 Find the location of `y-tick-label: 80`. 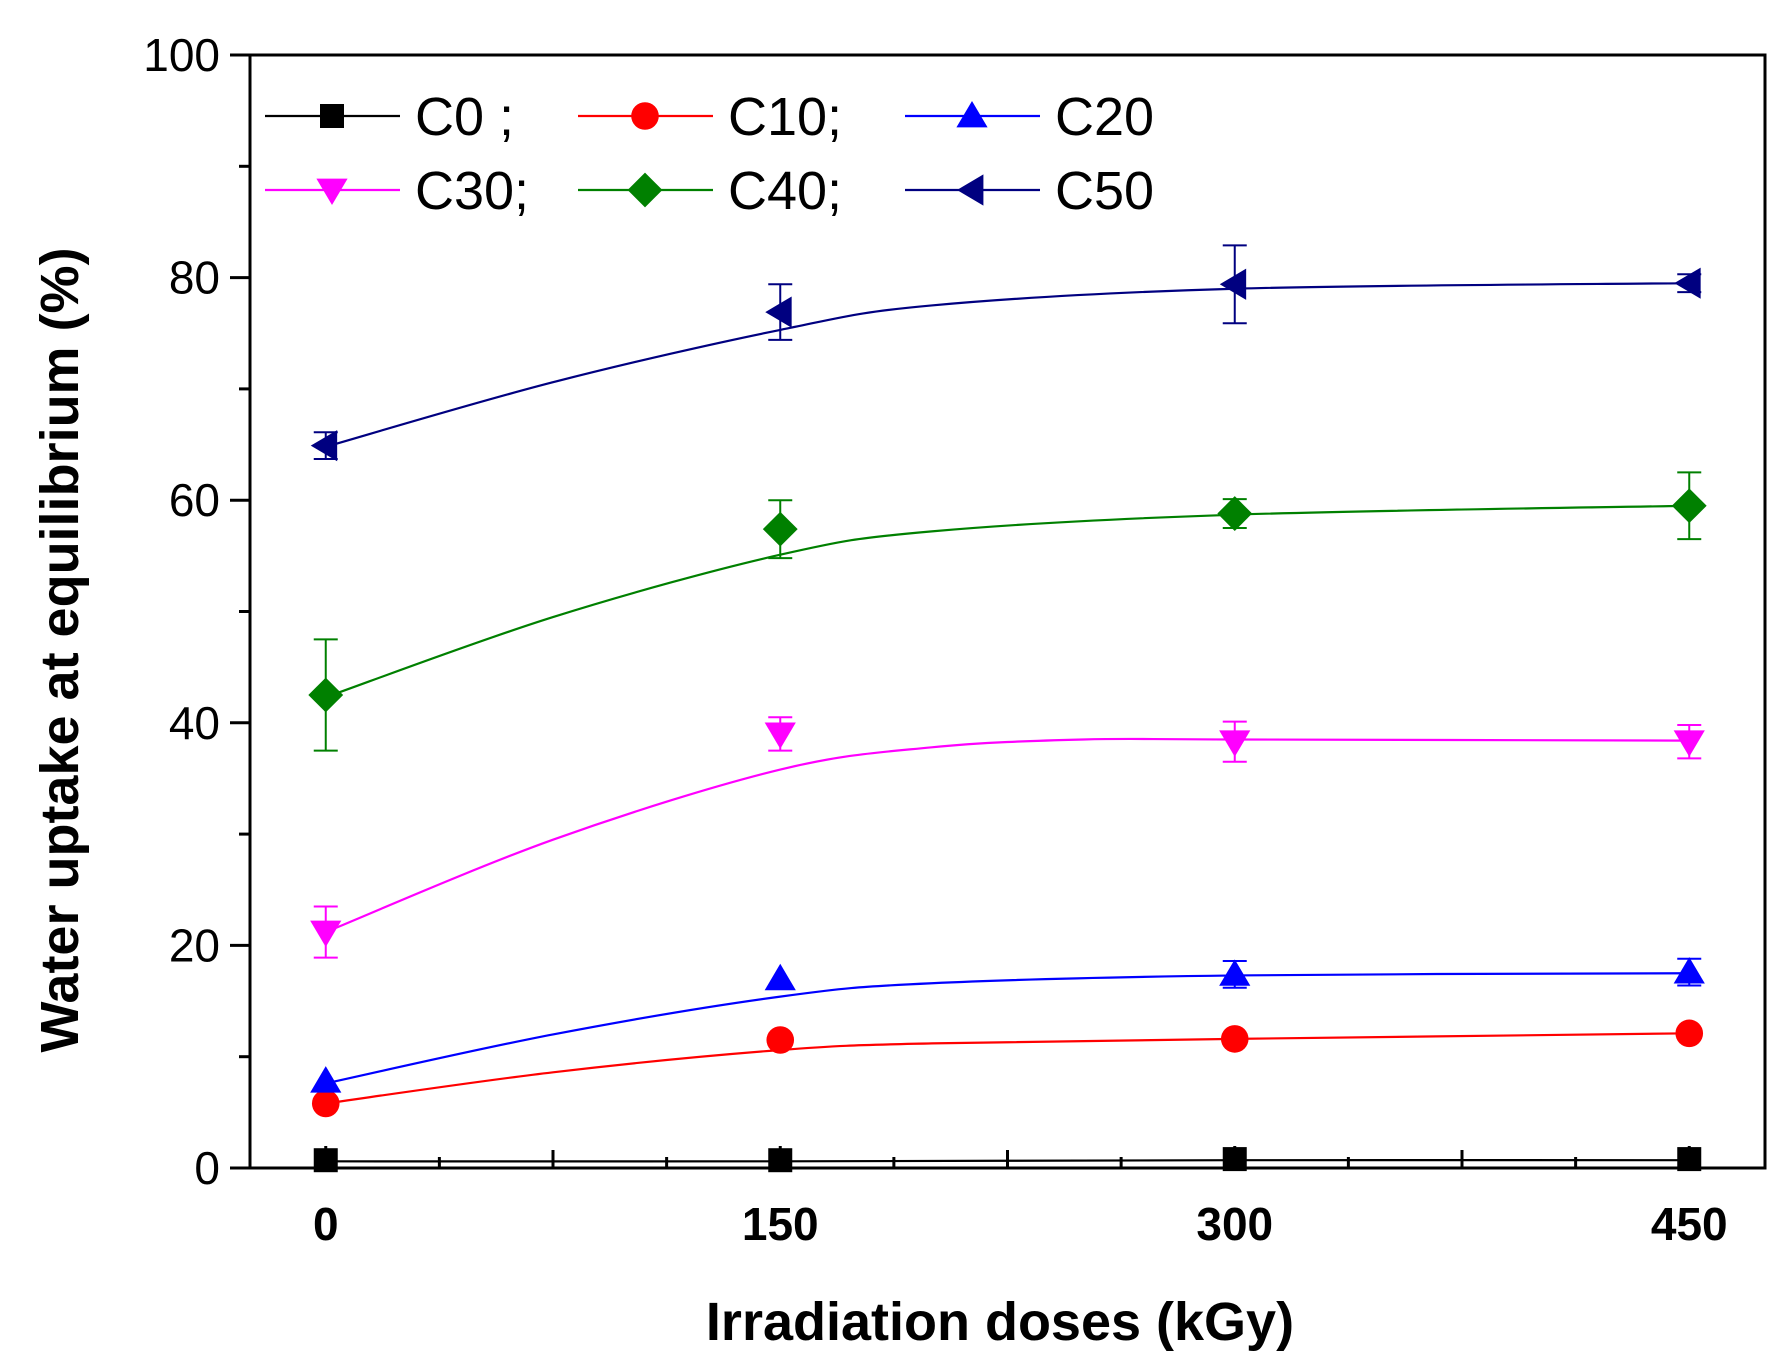

y-tick-label: 80 is located at coordinates (194, 278).